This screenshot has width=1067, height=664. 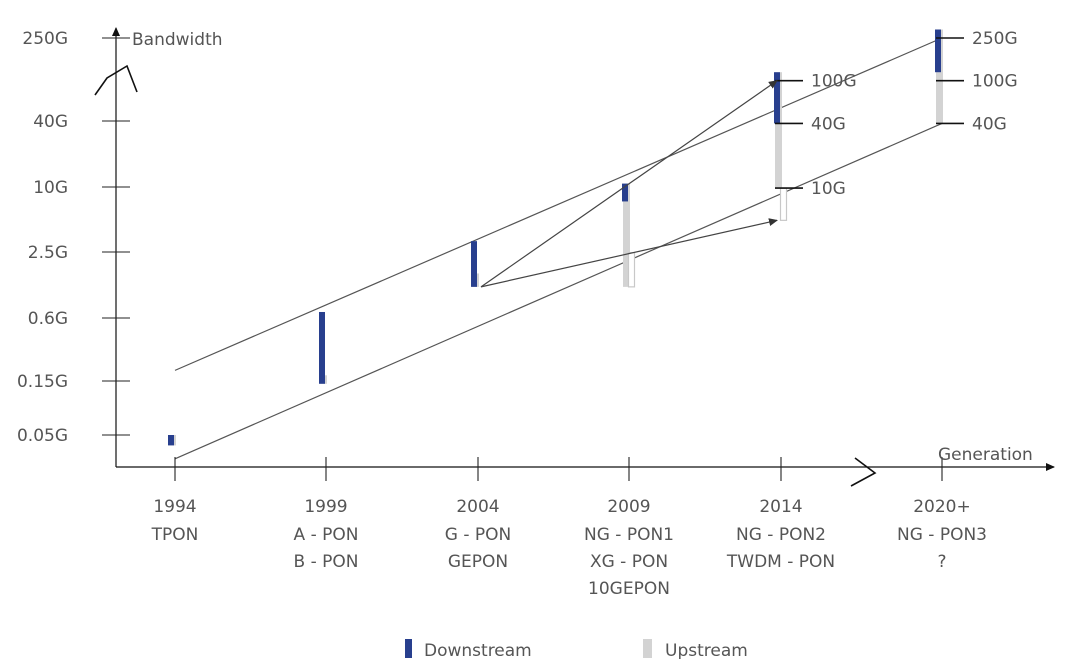 What do you see at coordinates (828, 189) in the screenshot?
I see `level-label-10G: 10G` at bounding box center [828, 189].